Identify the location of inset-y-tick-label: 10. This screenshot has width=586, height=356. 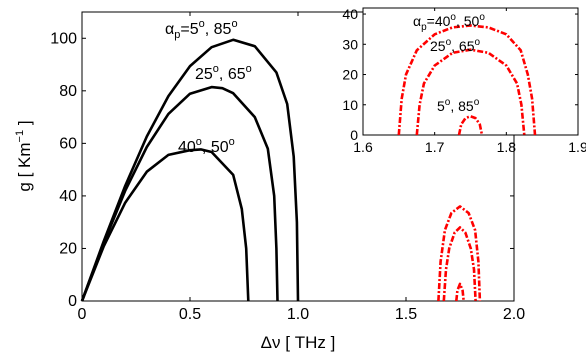
(350, 105).